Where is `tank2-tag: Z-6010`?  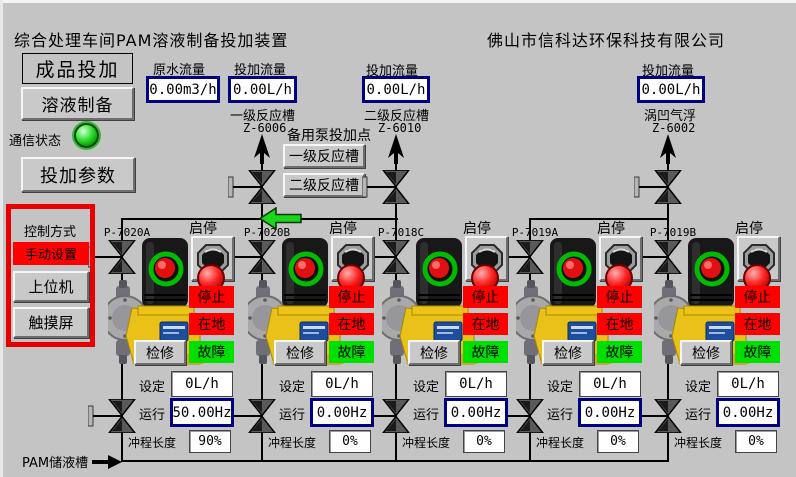 tank2-tag: Z-6010 is located at coordinates (400, 128).